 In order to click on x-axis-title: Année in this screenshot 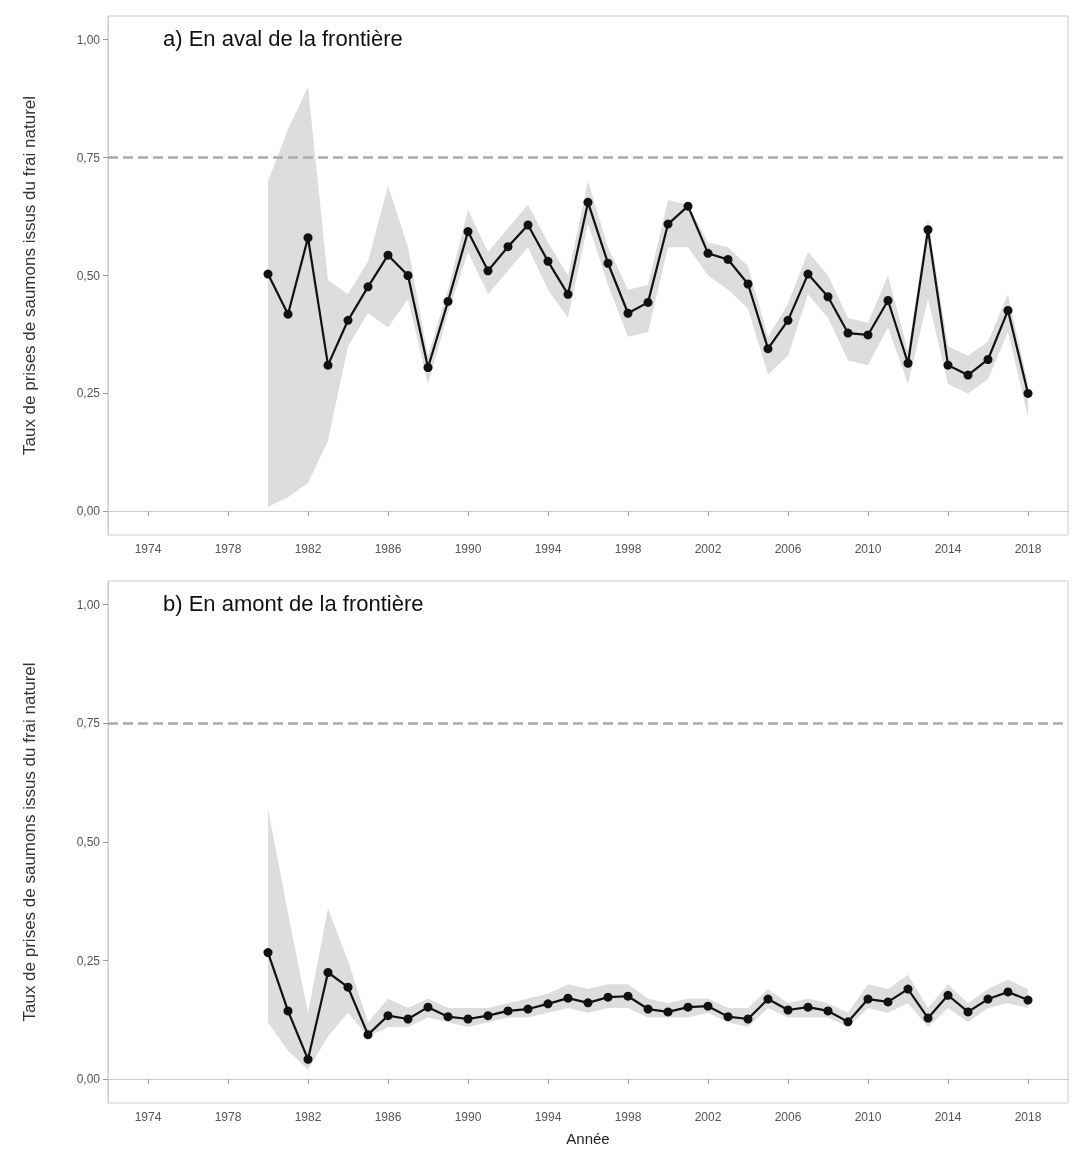, I will do `click(588, 1138)`.